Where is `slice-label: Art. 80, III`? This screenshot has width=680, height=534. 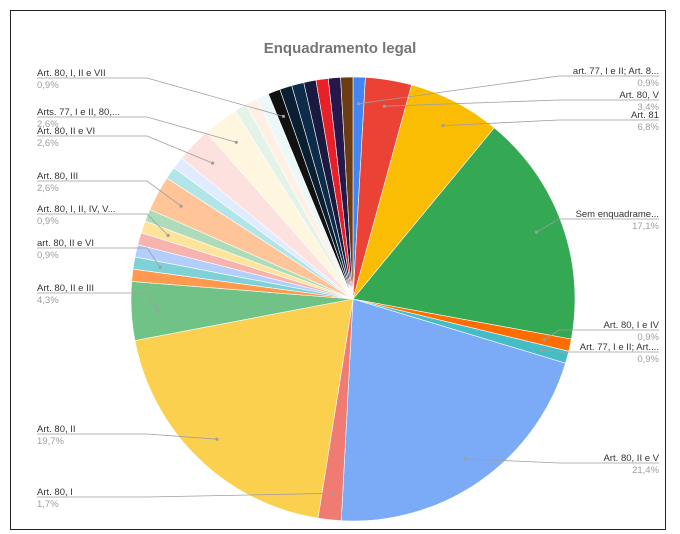 slice-label: Art. 80, III is located at coordinates (57, 176).